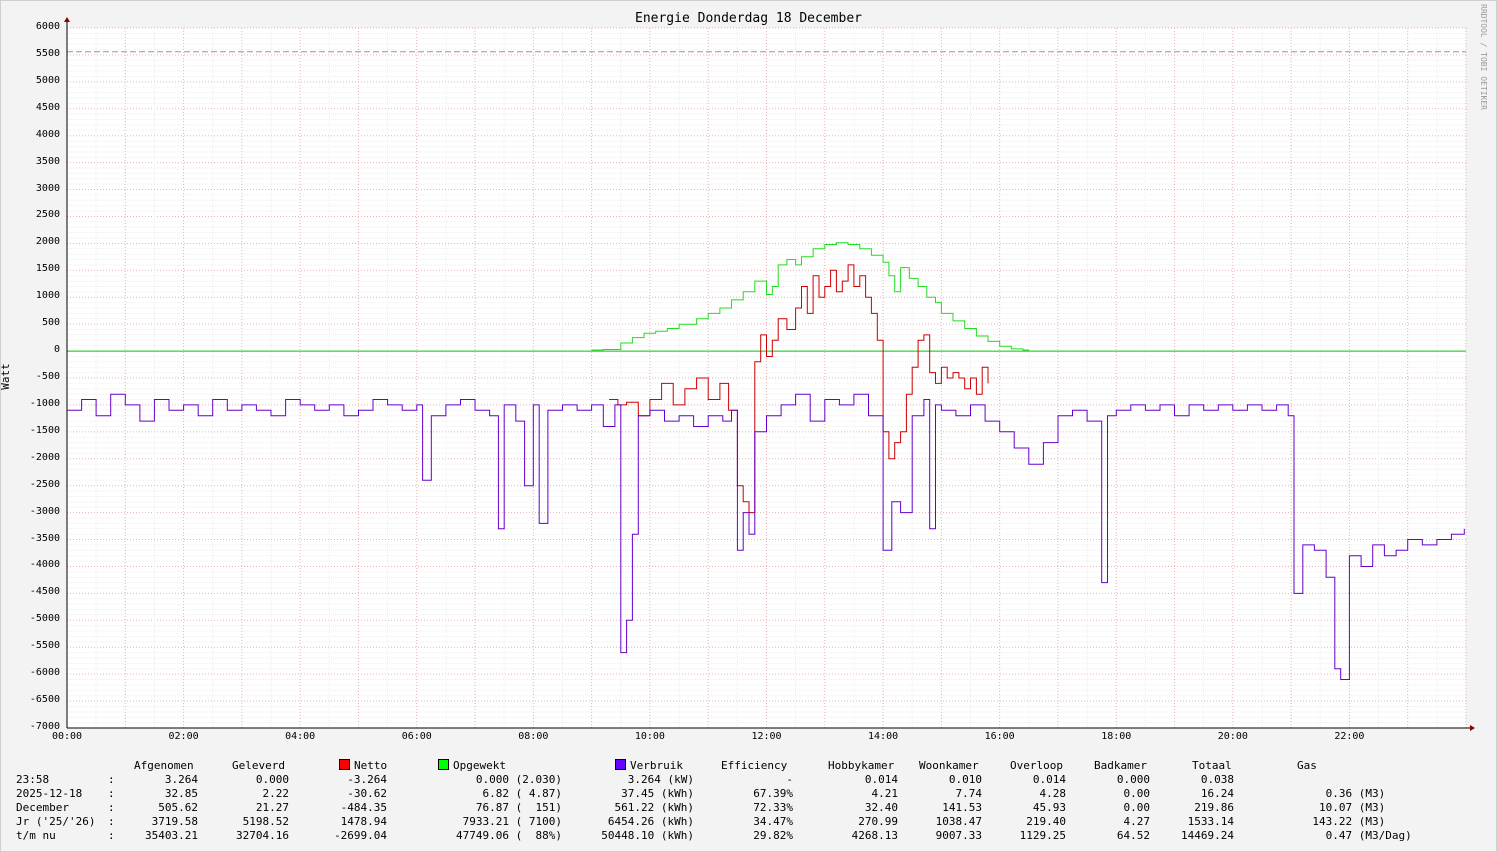 The image size is (1497, 852). I want to click on legend-cell-hobbykamer: 270.99, so click(878, 821).